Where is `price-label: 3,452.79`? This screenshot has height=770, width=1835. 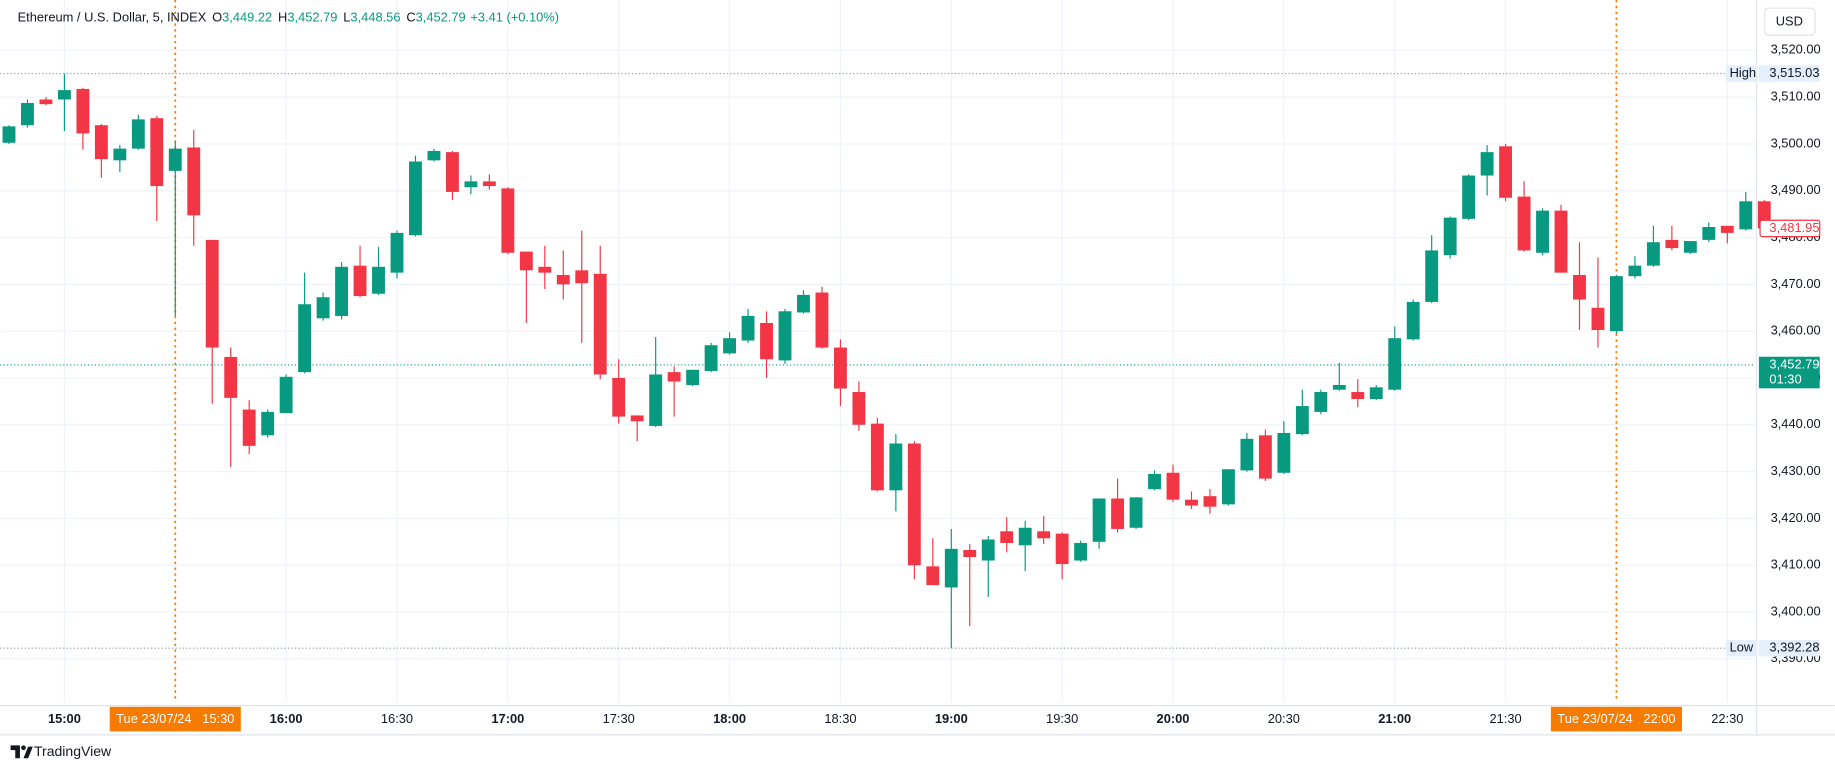
price-label: 3,452.79 is located at coordinates (1794, 363).